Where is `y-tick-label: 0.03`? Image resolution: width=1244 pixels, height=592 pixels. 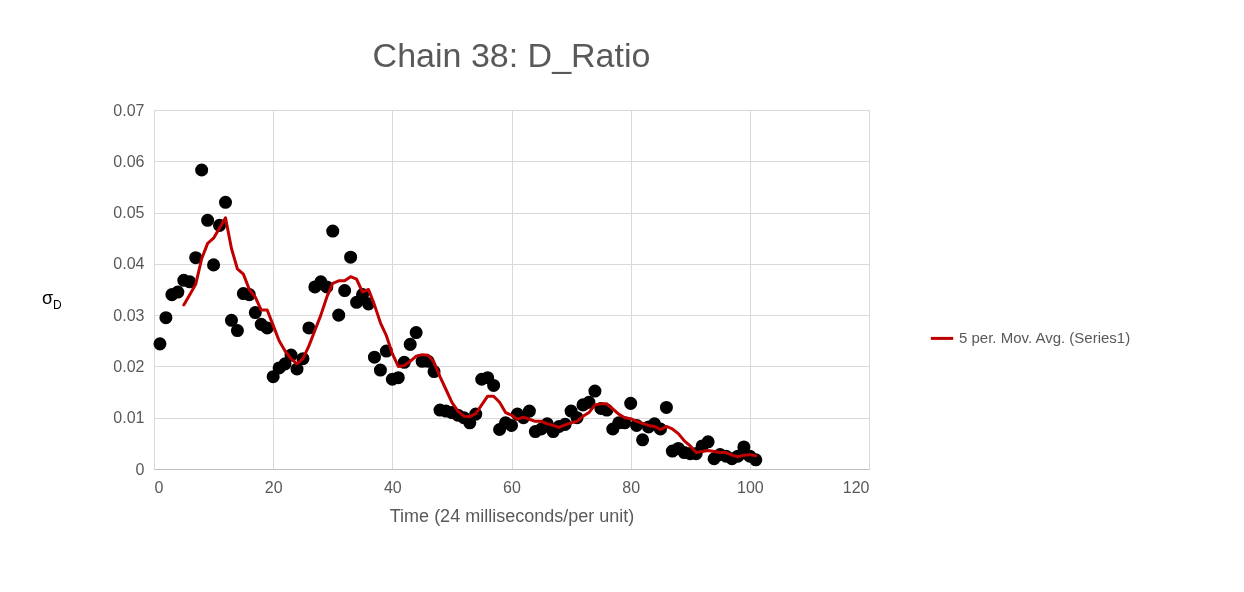
y-tick-label: 0.03 is located at coordinates (129, 315).